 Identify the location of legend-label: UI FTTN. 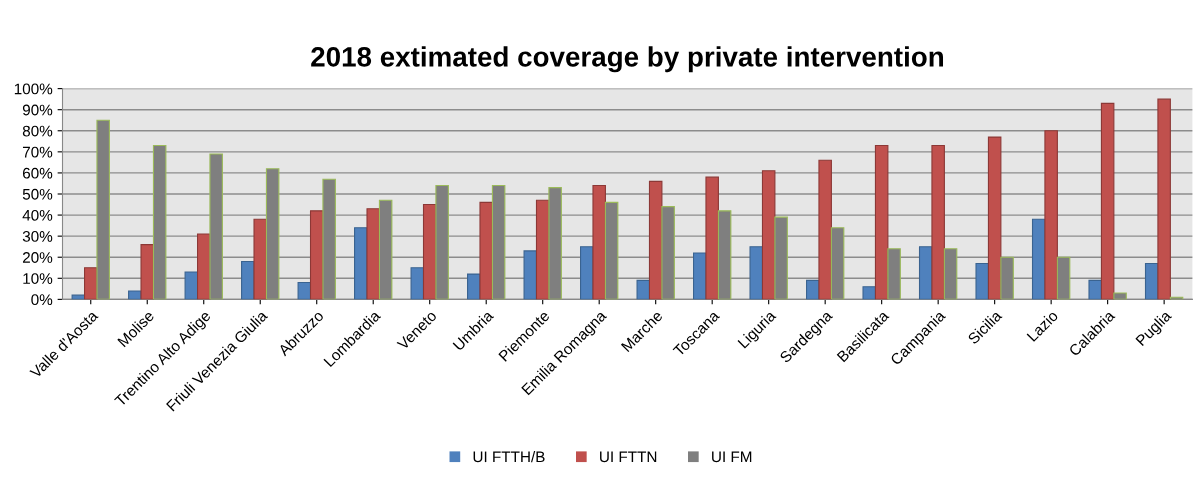
(628, 457).